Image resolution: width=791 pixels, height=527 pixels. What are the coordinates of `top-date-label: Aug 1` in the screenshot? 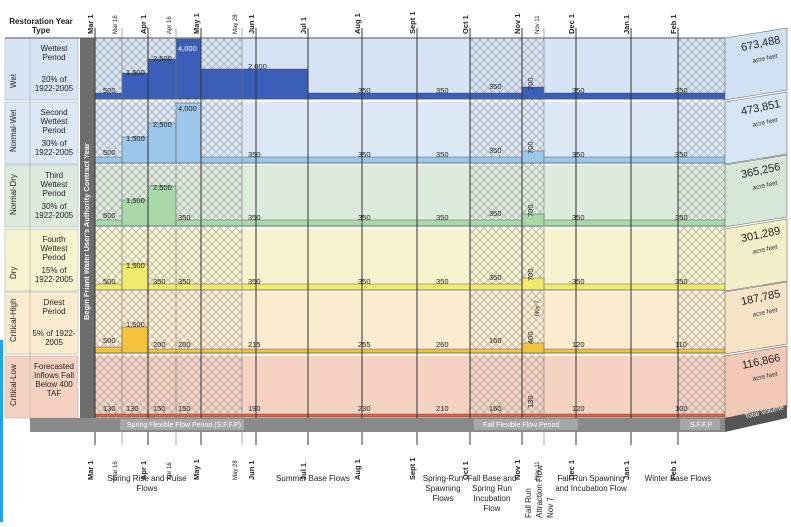 It's located at (357, 23).